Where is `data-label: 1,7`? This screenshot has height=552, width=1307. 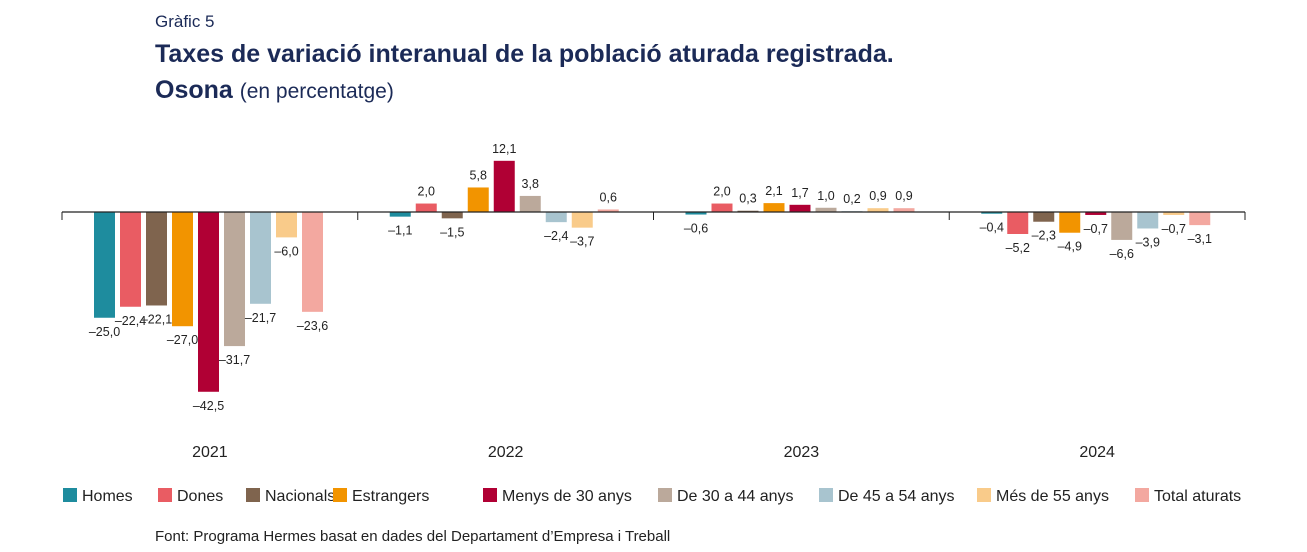 data-label: 1,7 is located at coordinates (799, 193).